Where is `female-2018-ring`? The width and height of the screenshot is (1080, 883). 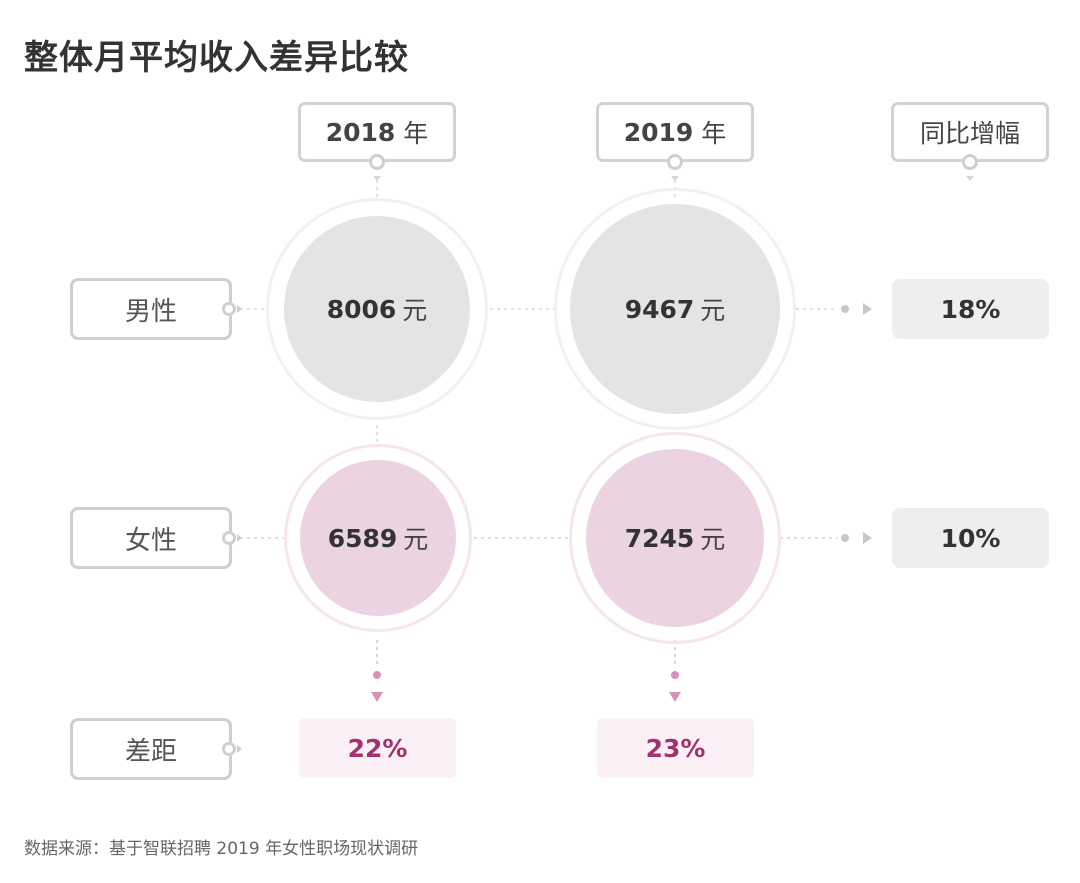
female-2018-ring is located at coordinates (378, 538).